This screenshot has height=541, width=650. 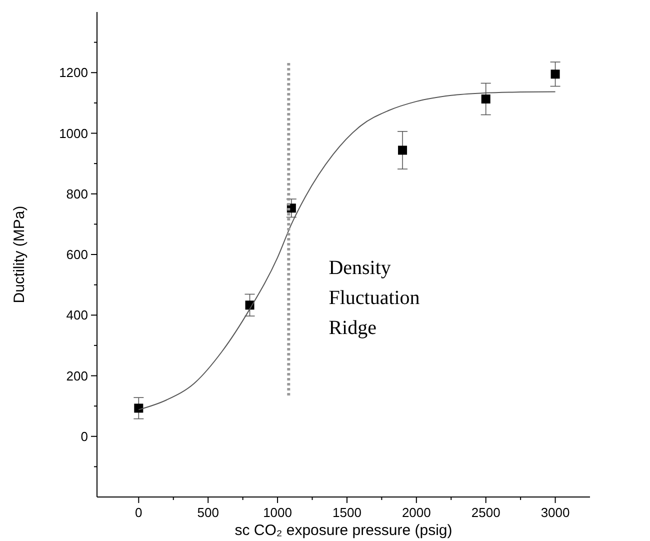 What do you see at coordinates (416, 512) in the screenshot?
I see `x-tick-label: 2000` at bounding box center [416, 512].